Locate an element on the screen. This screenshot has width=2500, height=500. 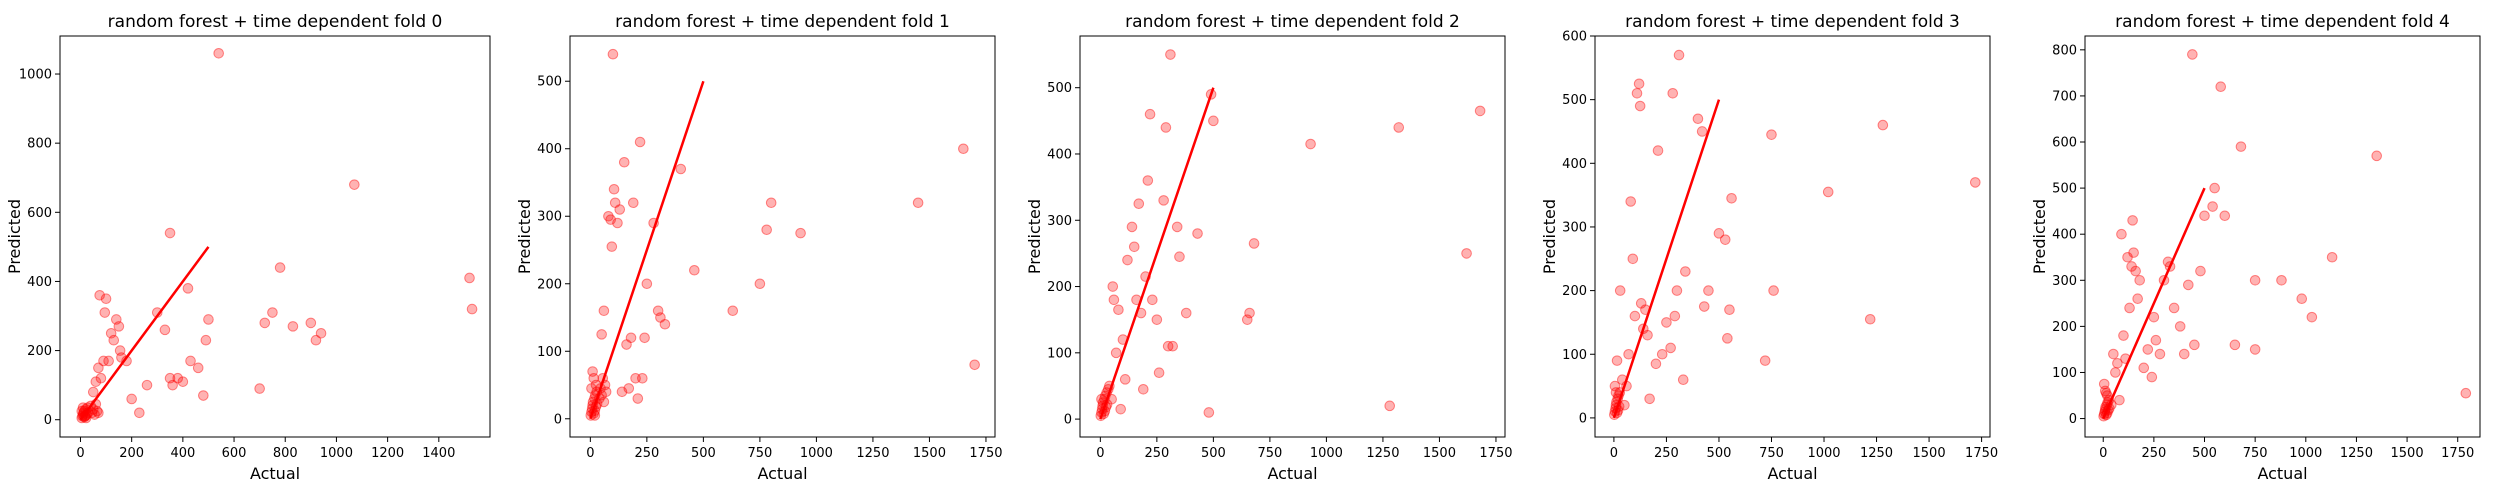
x-tick-label: 1000 is located at coordinates (336, 453).